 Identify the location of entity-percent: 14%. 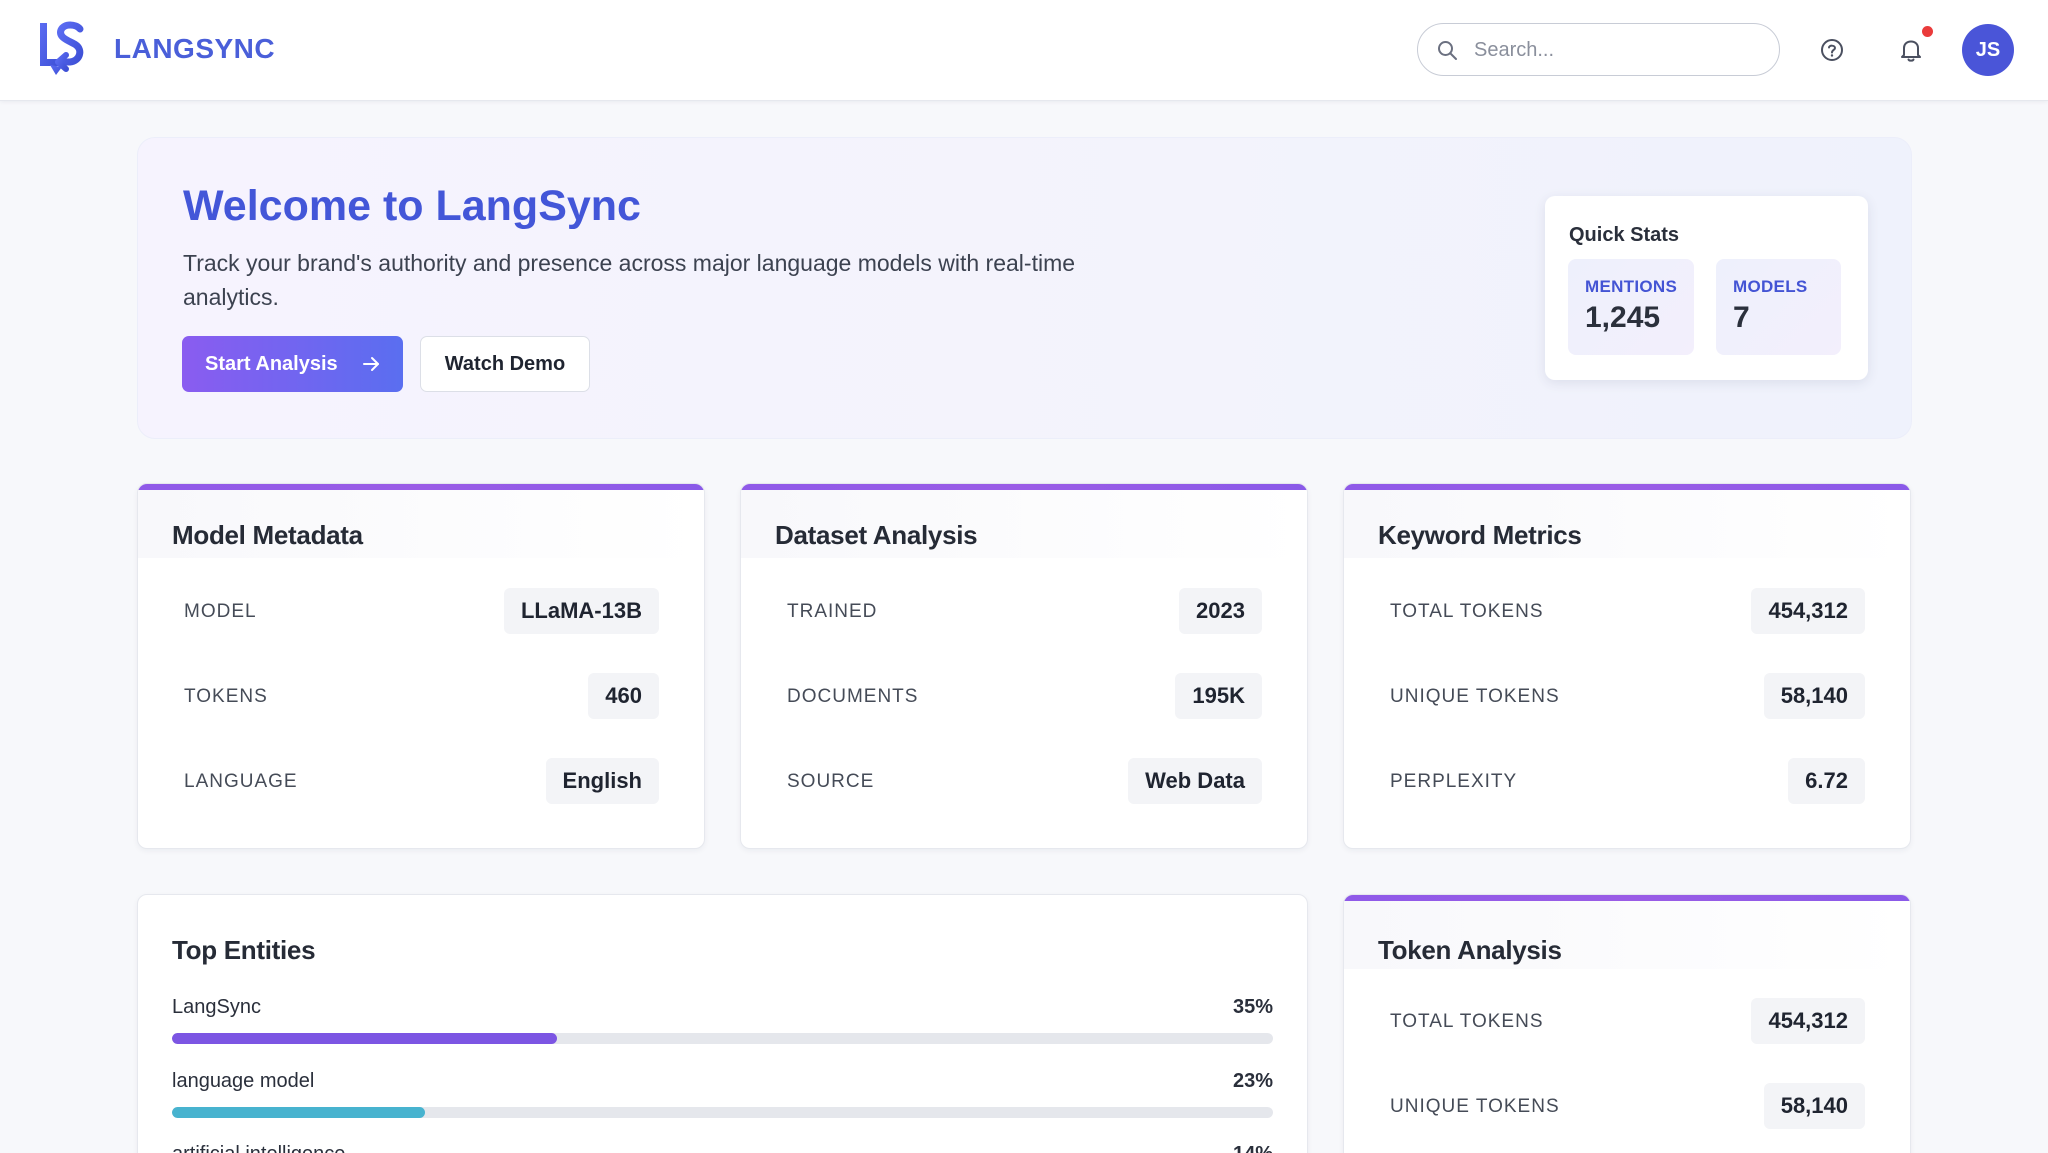
(1253, 1148).